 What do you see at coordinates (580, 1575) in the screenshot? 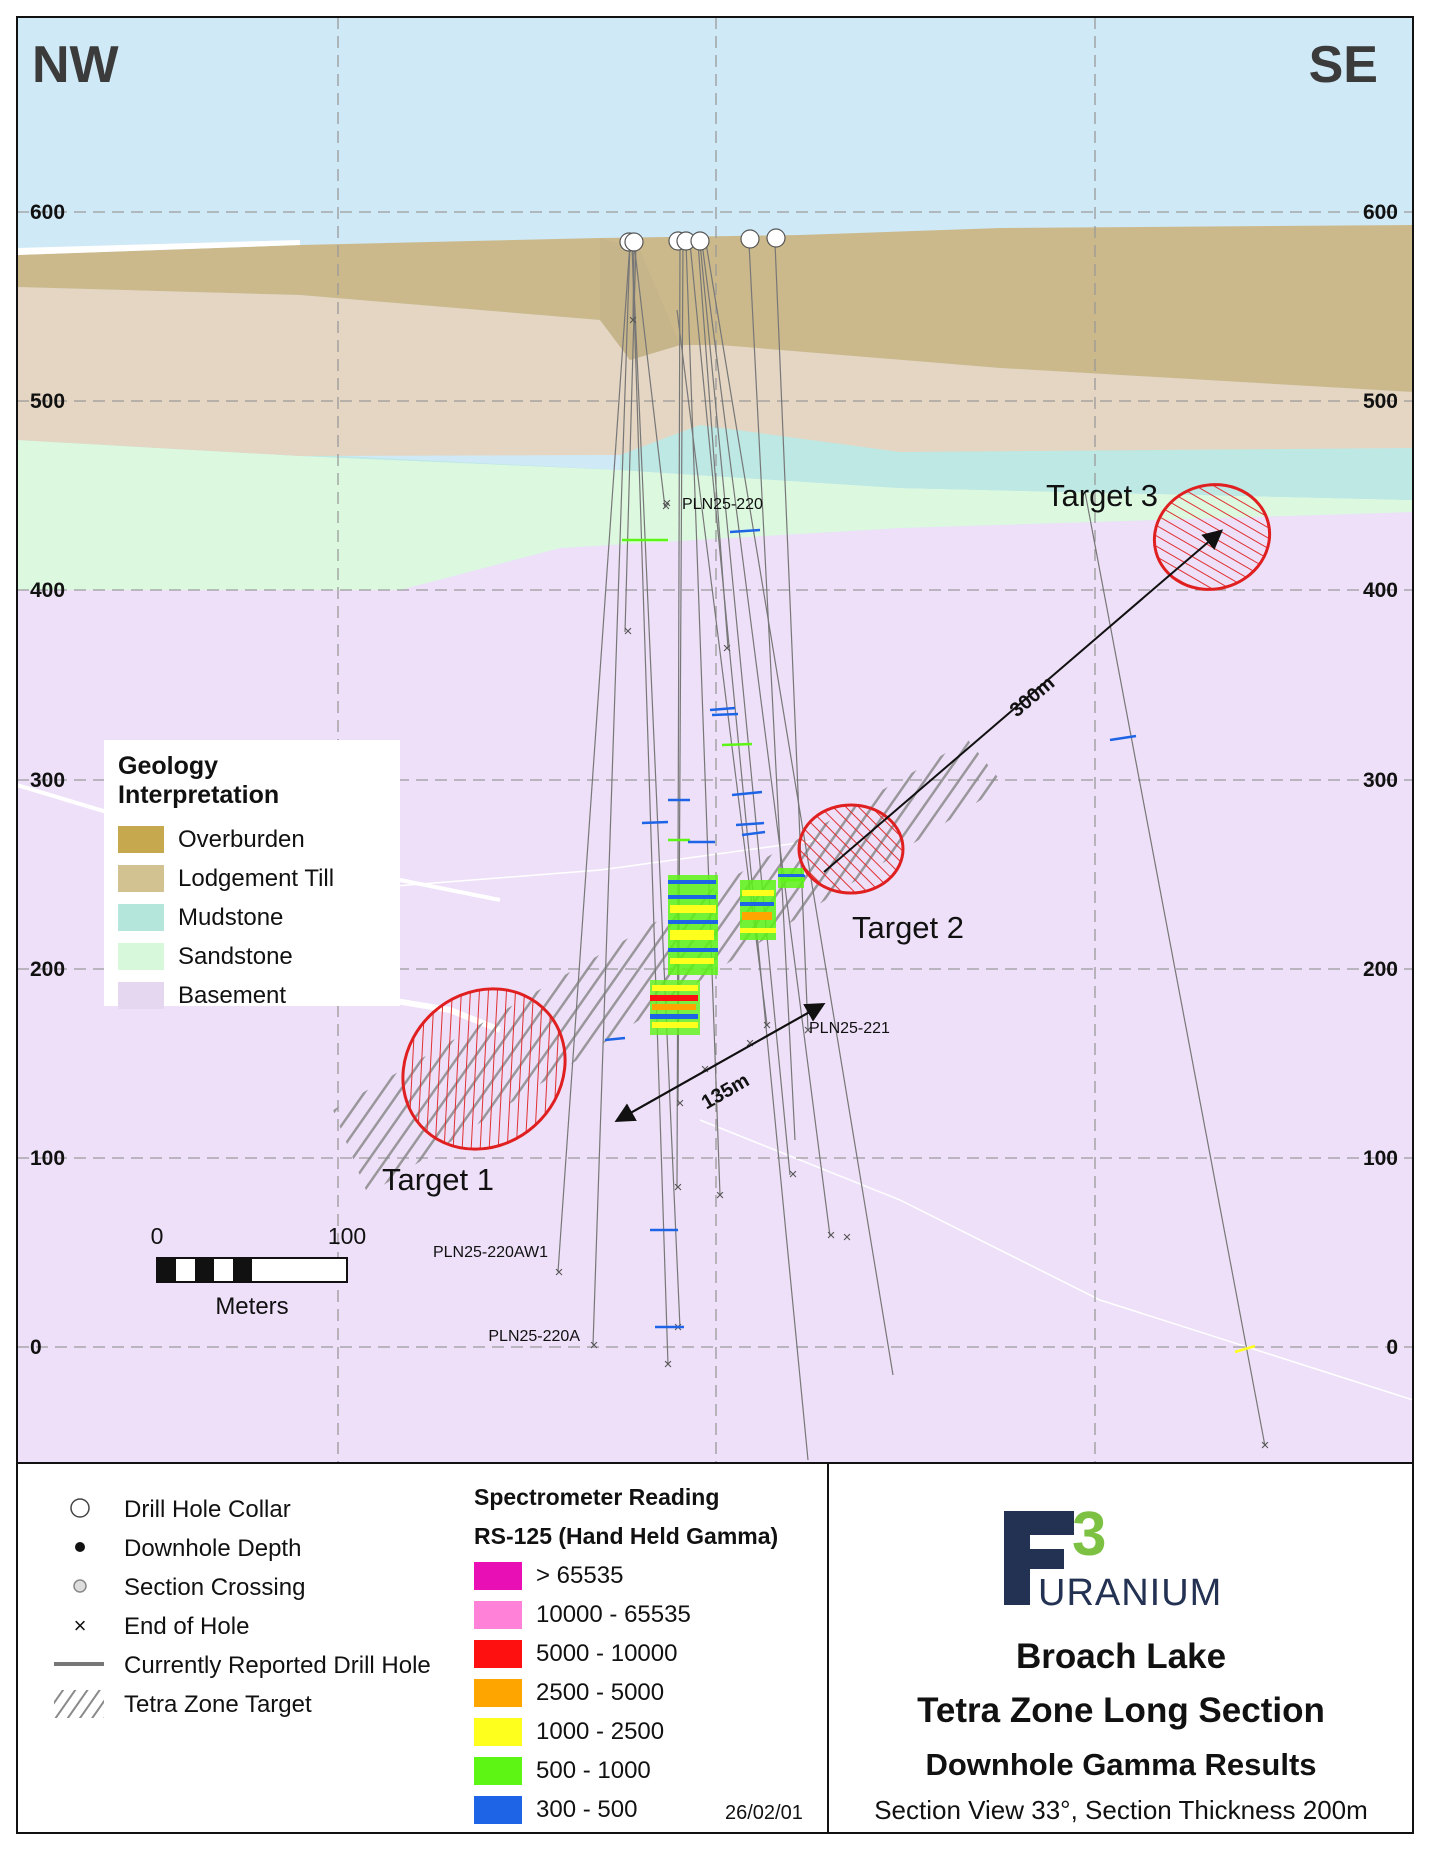
I see `spec-label: > 65535` at bounding box center [580, 1575].